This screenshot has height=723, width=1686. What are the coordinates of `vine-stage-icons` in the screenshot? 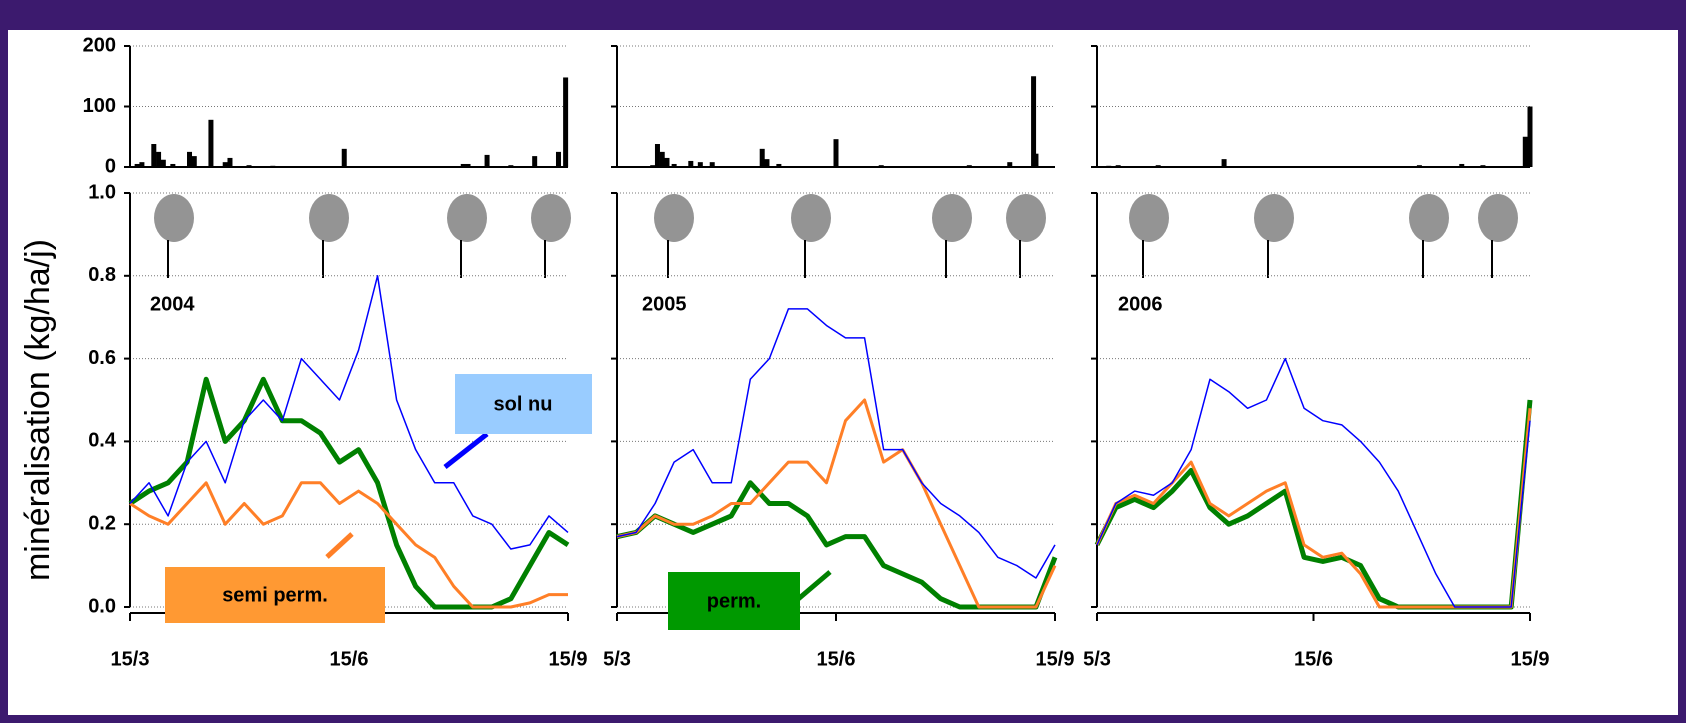 It's located at (836, 236).